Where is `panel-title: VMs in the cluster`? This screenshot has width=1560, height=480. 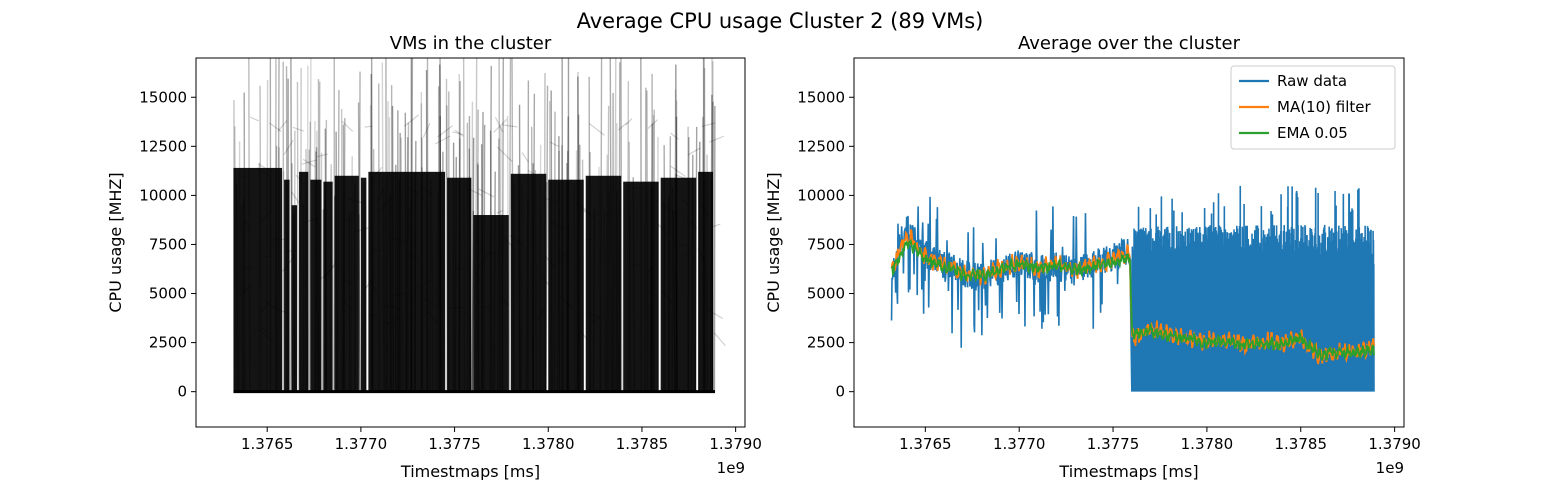
panel-title: VMs in the cluster is located at coordinates (471, 43).